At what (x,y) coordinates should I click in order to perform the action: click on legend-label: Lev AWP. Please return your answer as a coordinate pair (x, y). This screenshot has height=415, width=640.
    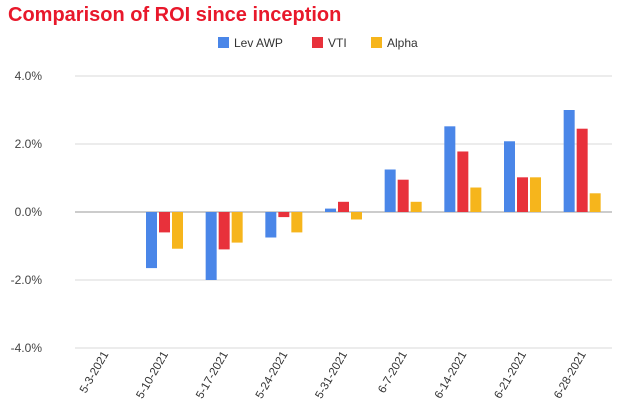
    Looking at the image, I should click on (258, 43).